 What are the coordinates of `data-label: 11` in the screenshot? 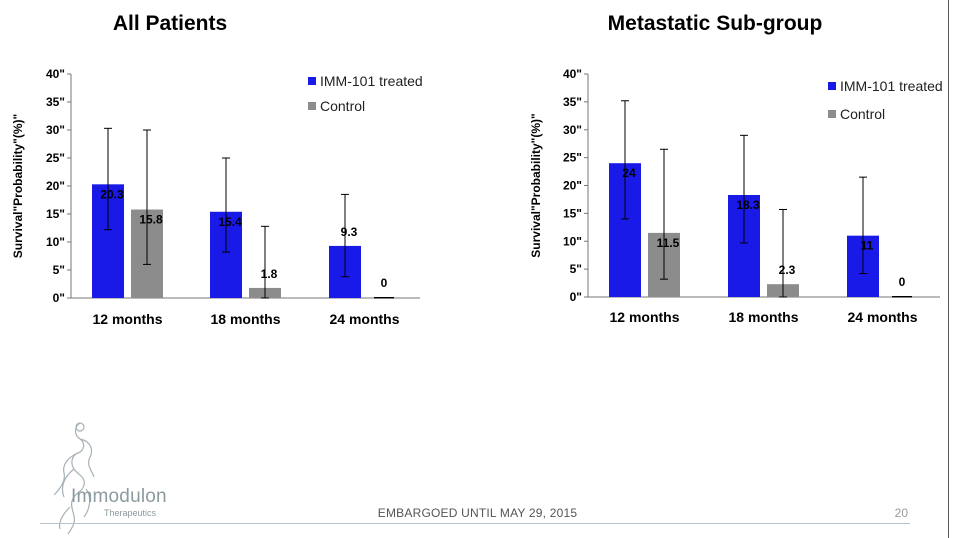 It's located at (867, 246).